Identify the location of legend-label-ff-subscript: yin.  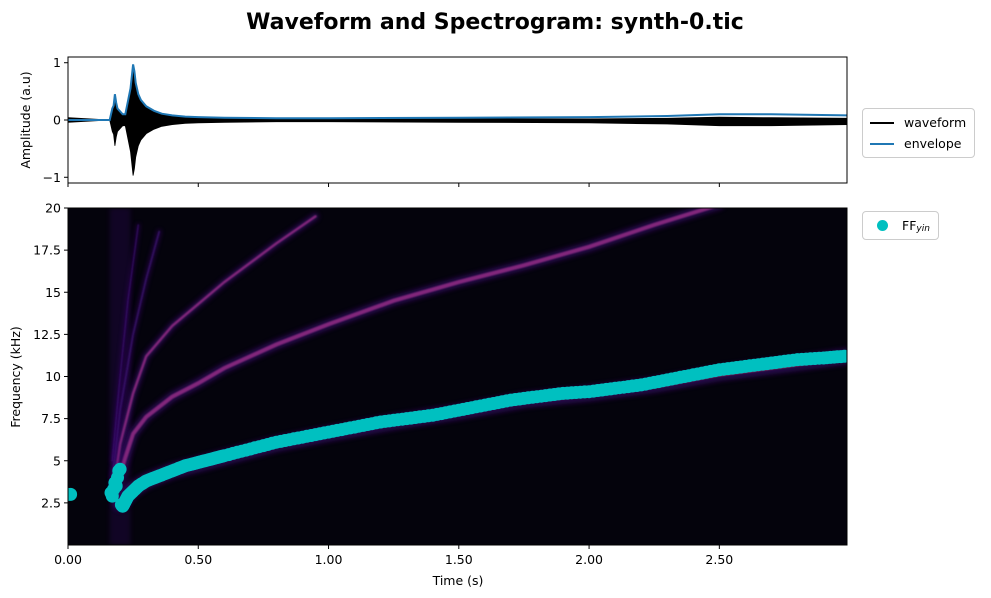
(923, 228).